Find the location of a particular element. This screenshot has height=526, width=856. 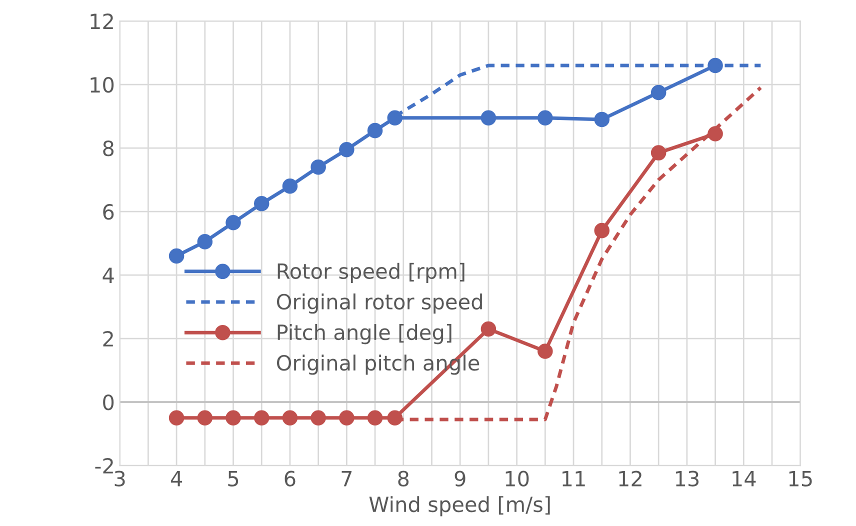

x-tick-label: 14 is located at coordinates (744, 478).